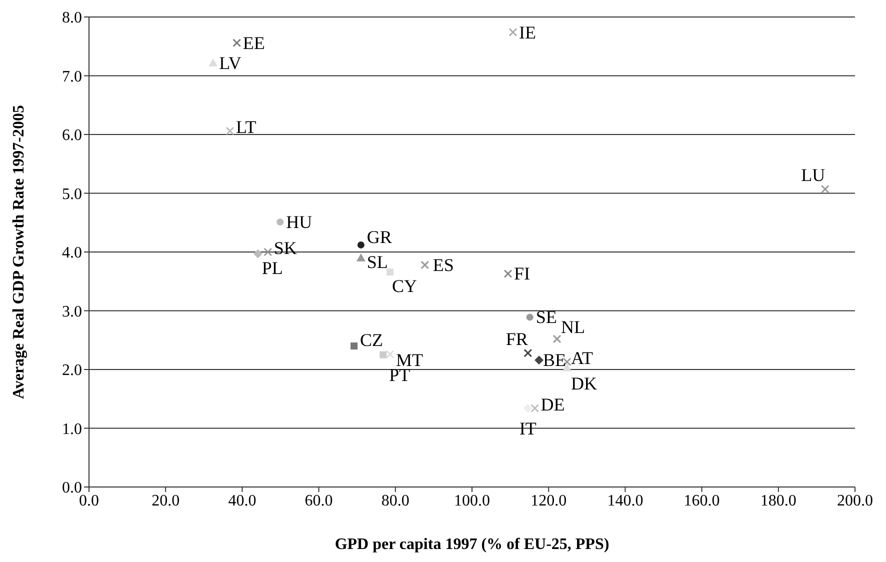 The width and height of the screenshot is (886, 562). I want to click on y-tick-label: 6.0, so click(72, 135).